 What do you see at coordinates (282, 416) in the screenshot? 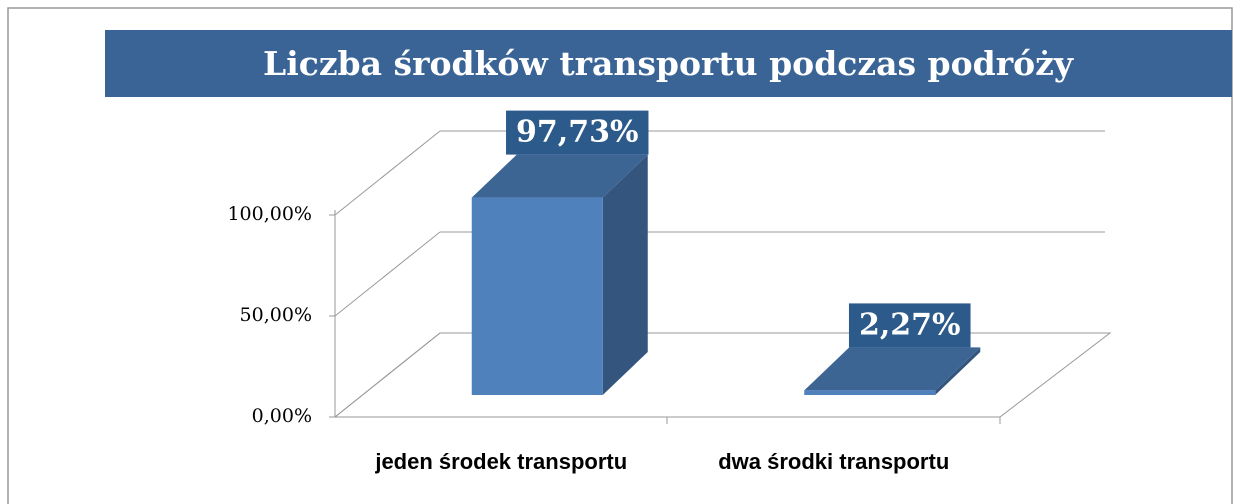
I see `y-tick-label: 0,00%` at bounding box center [282, 416].